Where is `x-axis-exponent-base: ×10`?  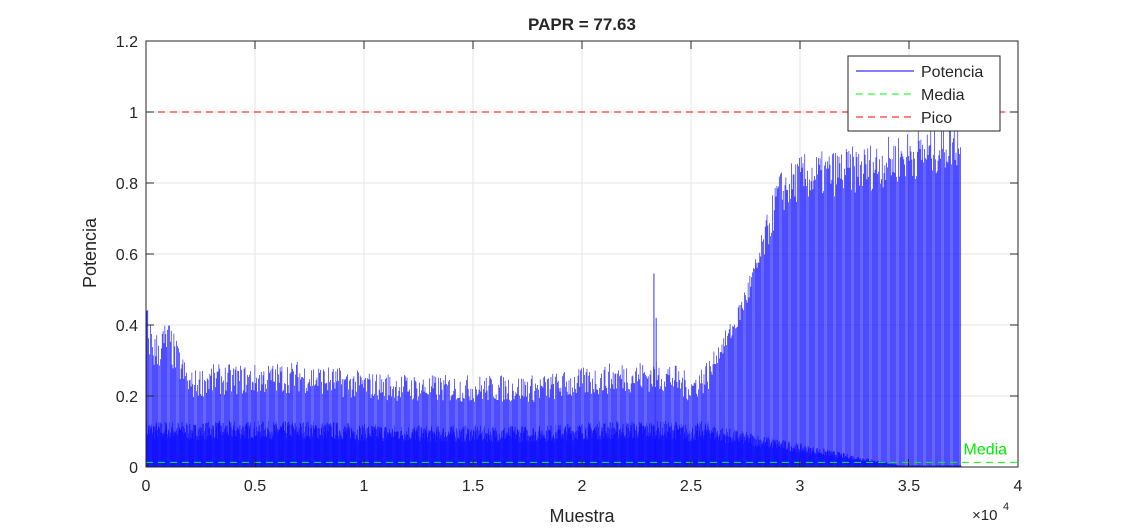
x-axis-exponent-base: ×10 is located at coordinates (984, 515).